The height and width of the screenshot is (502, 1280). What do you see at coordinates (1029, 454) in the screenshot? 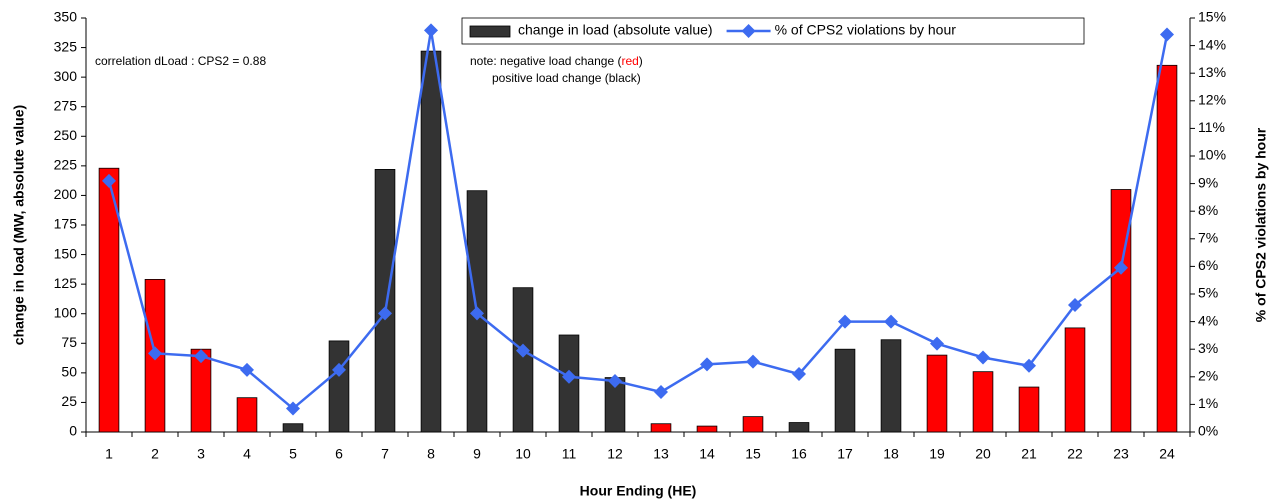
I see `x-tick-label: 21` at bounding box center [1029, 454].